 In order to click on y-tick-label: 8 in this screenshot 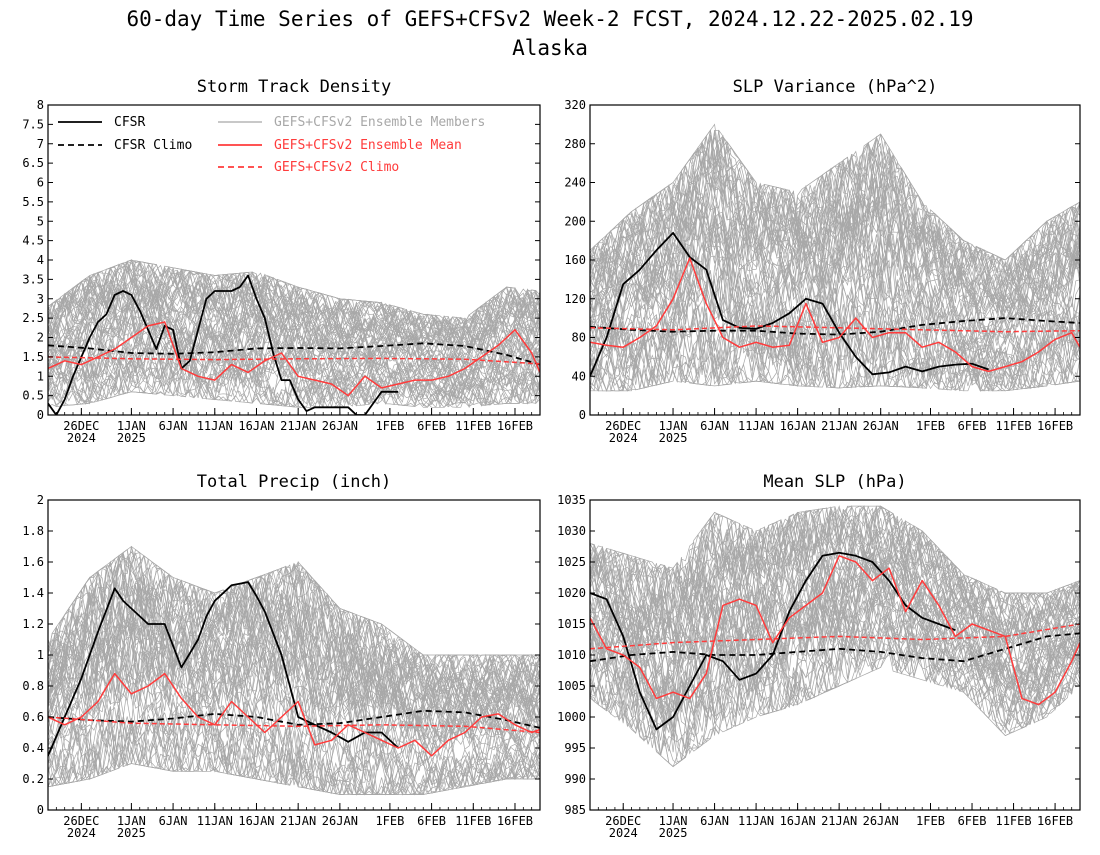, I will do `click(40, 105)`.